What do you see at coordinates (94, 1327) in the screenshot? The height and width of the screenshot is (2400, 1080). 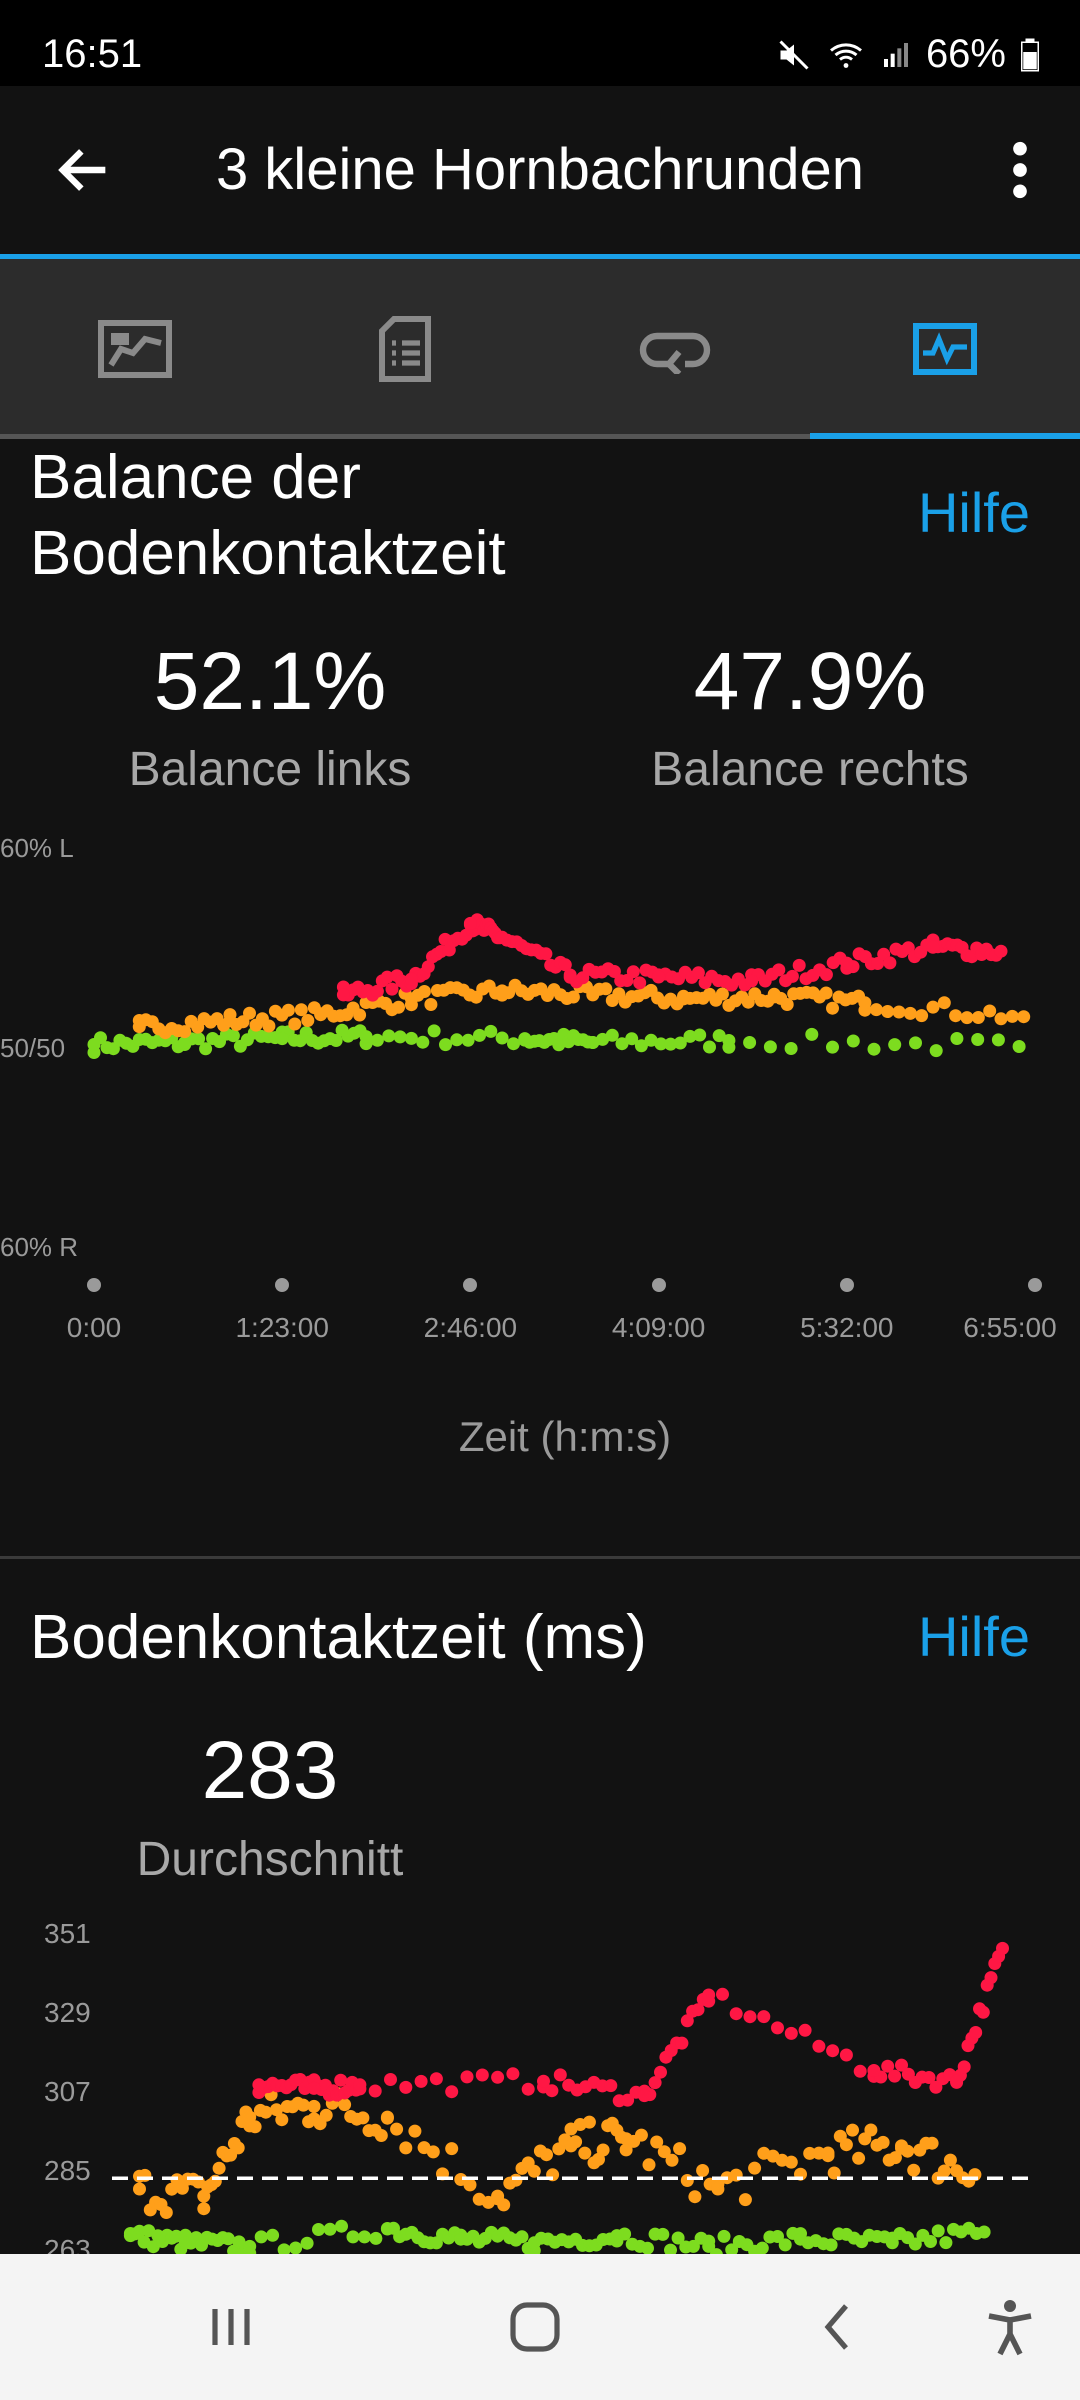 I see `balance-xtick-label: 0:00` at bounding box center [94, 1327].